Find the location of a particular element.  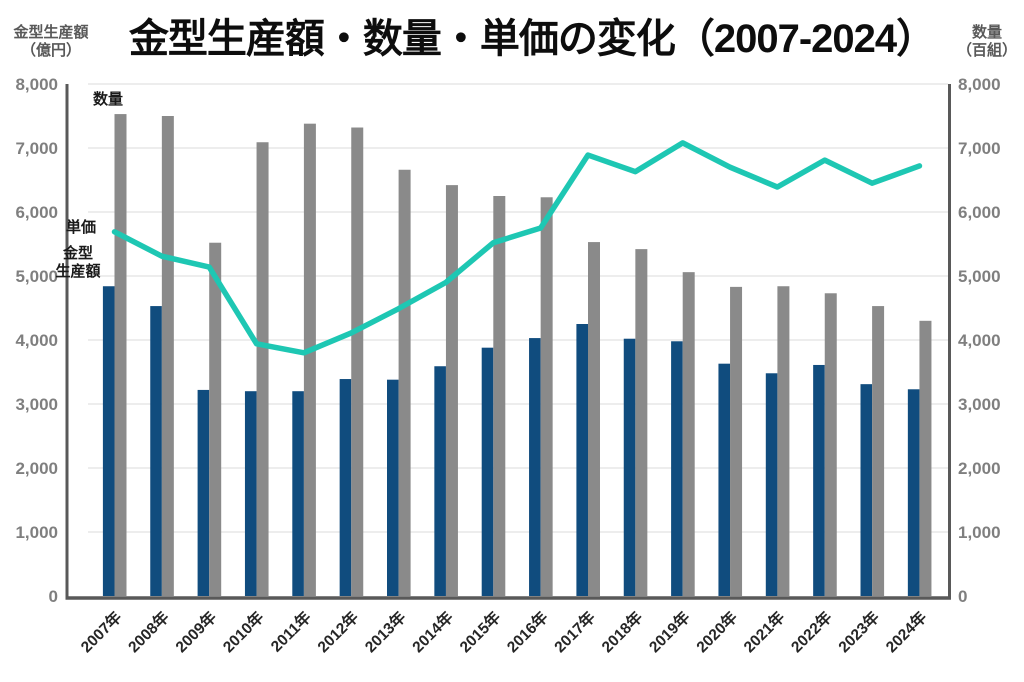

x-category-label: 2019年 is located at coordinates (669, 631).